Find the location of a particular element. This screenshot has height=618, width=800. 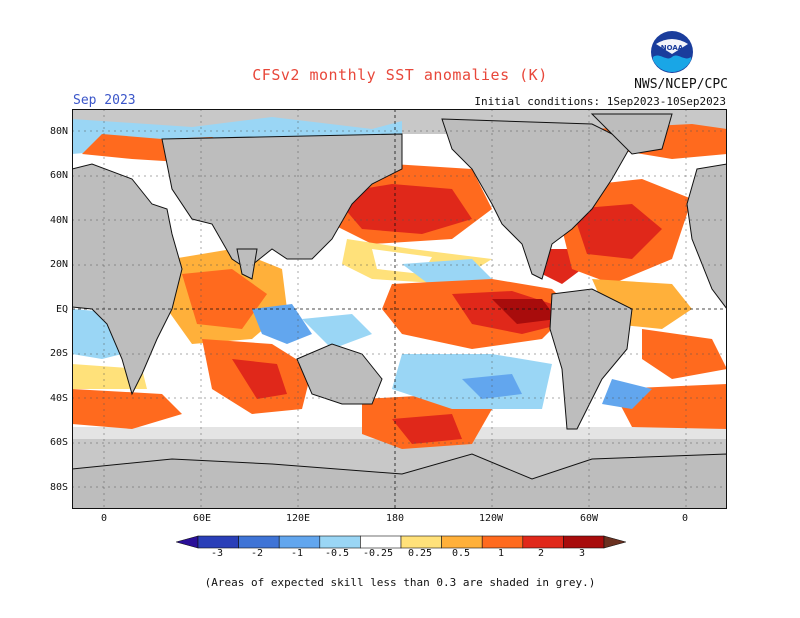

colorbar-label: -2 is located at coordinates (257, 553).